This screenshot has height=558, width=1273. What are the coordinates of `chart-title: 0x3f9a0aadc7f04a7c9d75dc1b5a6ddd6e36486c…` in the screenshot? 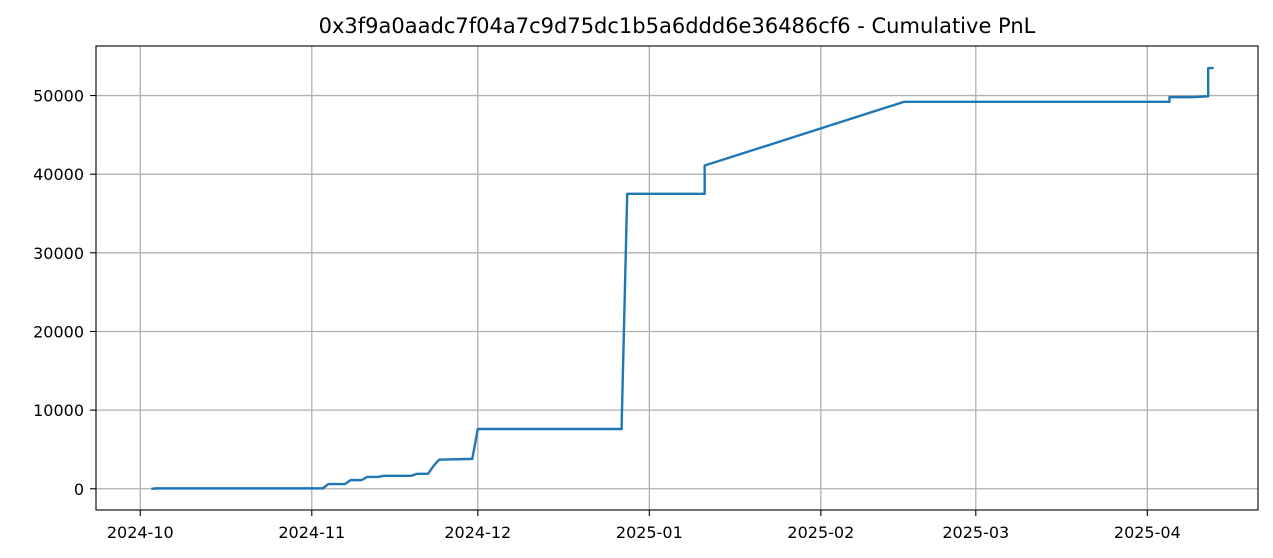 It's located at (677, 26).